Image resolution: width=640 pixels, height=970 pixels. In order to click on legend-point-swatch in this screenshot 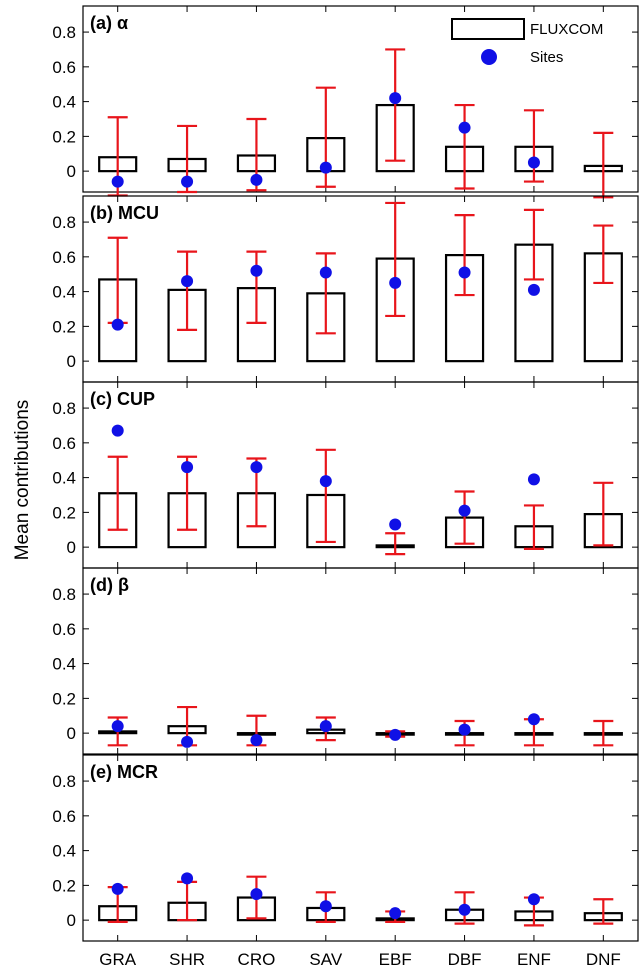, I will do `click(489, 57)`.